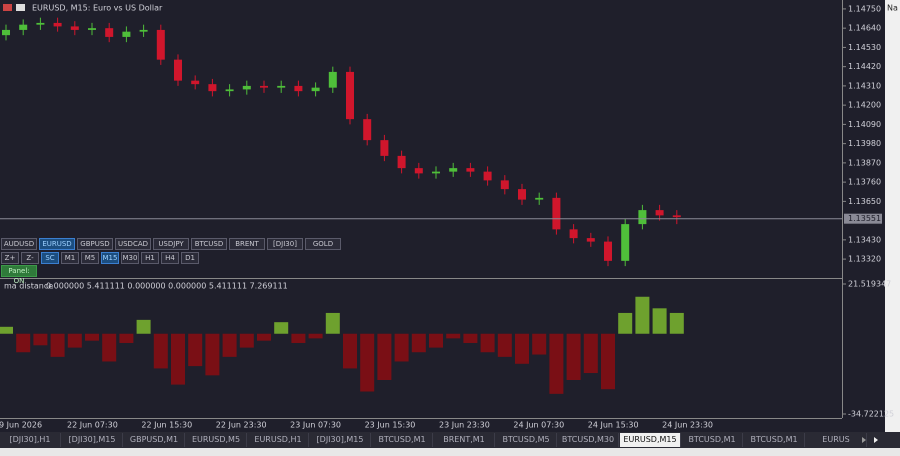  I want to click on chart-tab: EURUSD,H1, so click(278, 440).